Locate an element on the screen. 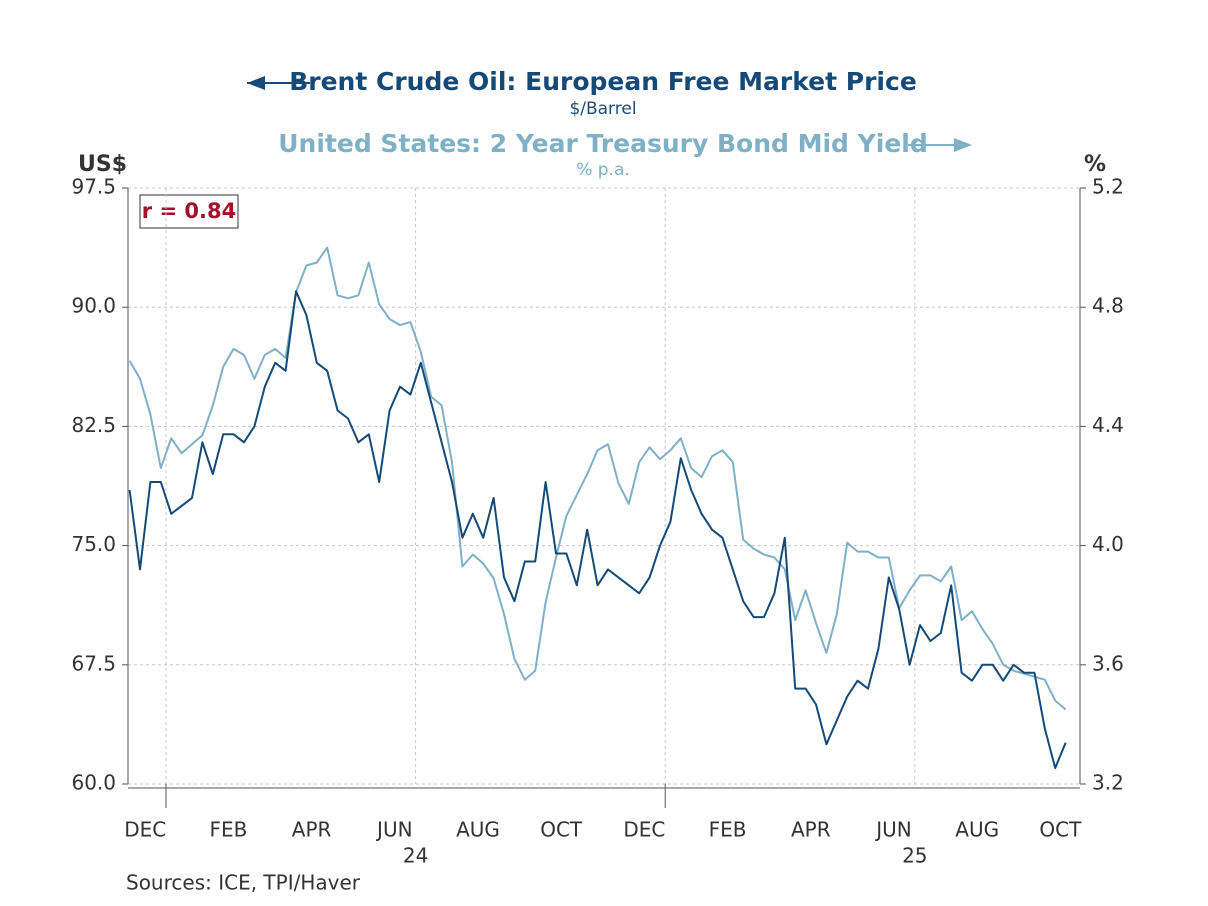  right-arrow-head is located at coordinates (963, 145).